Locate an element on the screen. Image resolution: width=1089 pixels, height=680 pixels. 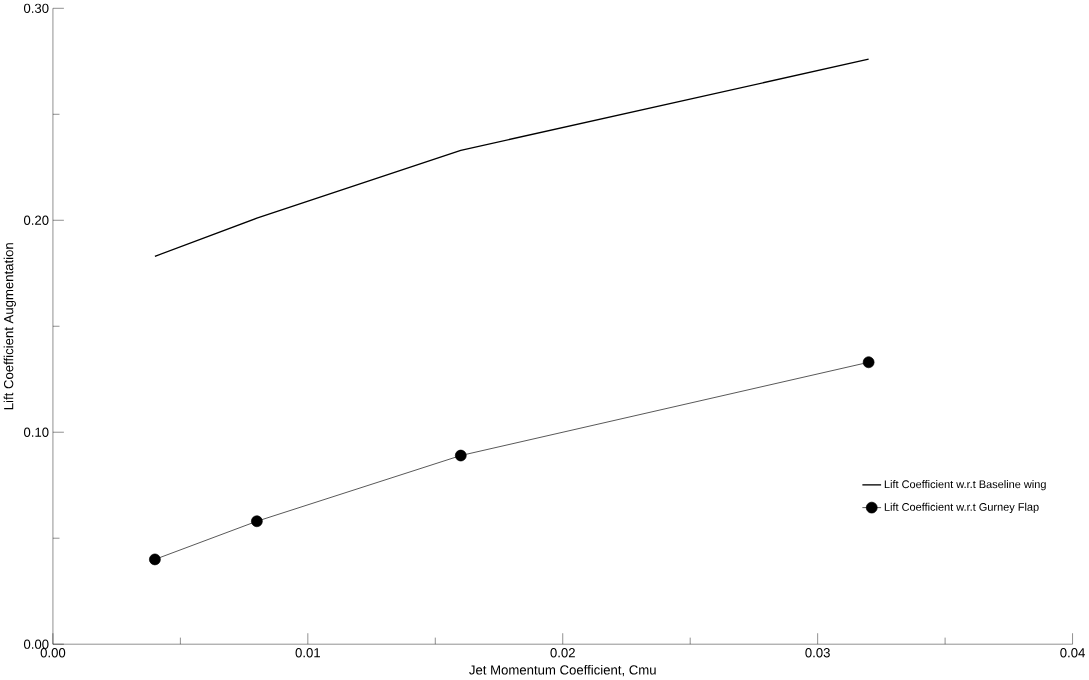
x-tick-label: 0.02 is located at coordinates (562, 653).